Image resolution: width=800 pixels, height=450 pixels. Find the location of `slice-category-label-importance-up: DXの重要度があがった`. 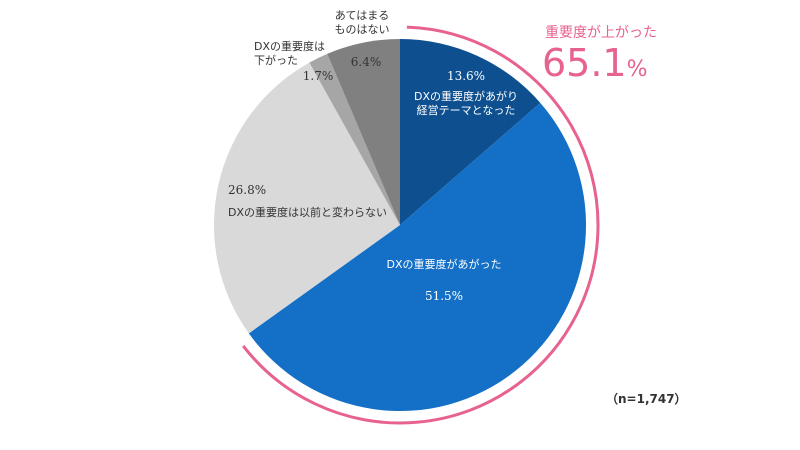

slice-category-label-importance-up: DXの重要度があがった is located at coordinates (443, 264).